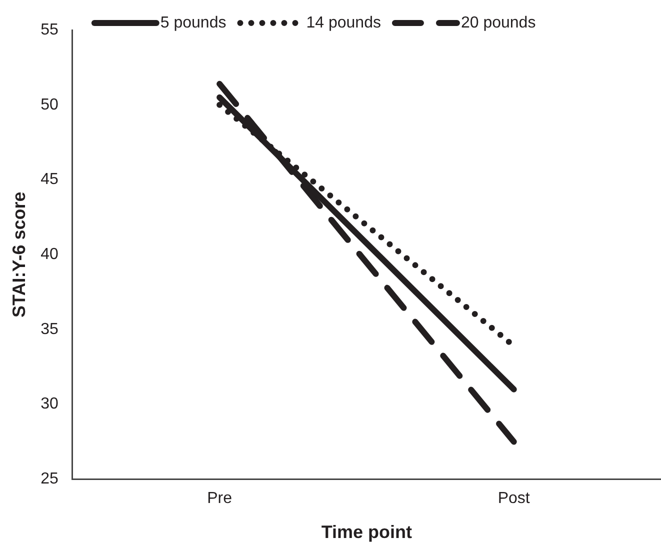 This screenshot has width=661, height=553. Describe the element at coordinates (49, 179) in the screenshot. I see `y-tick-label: 45` at that location.